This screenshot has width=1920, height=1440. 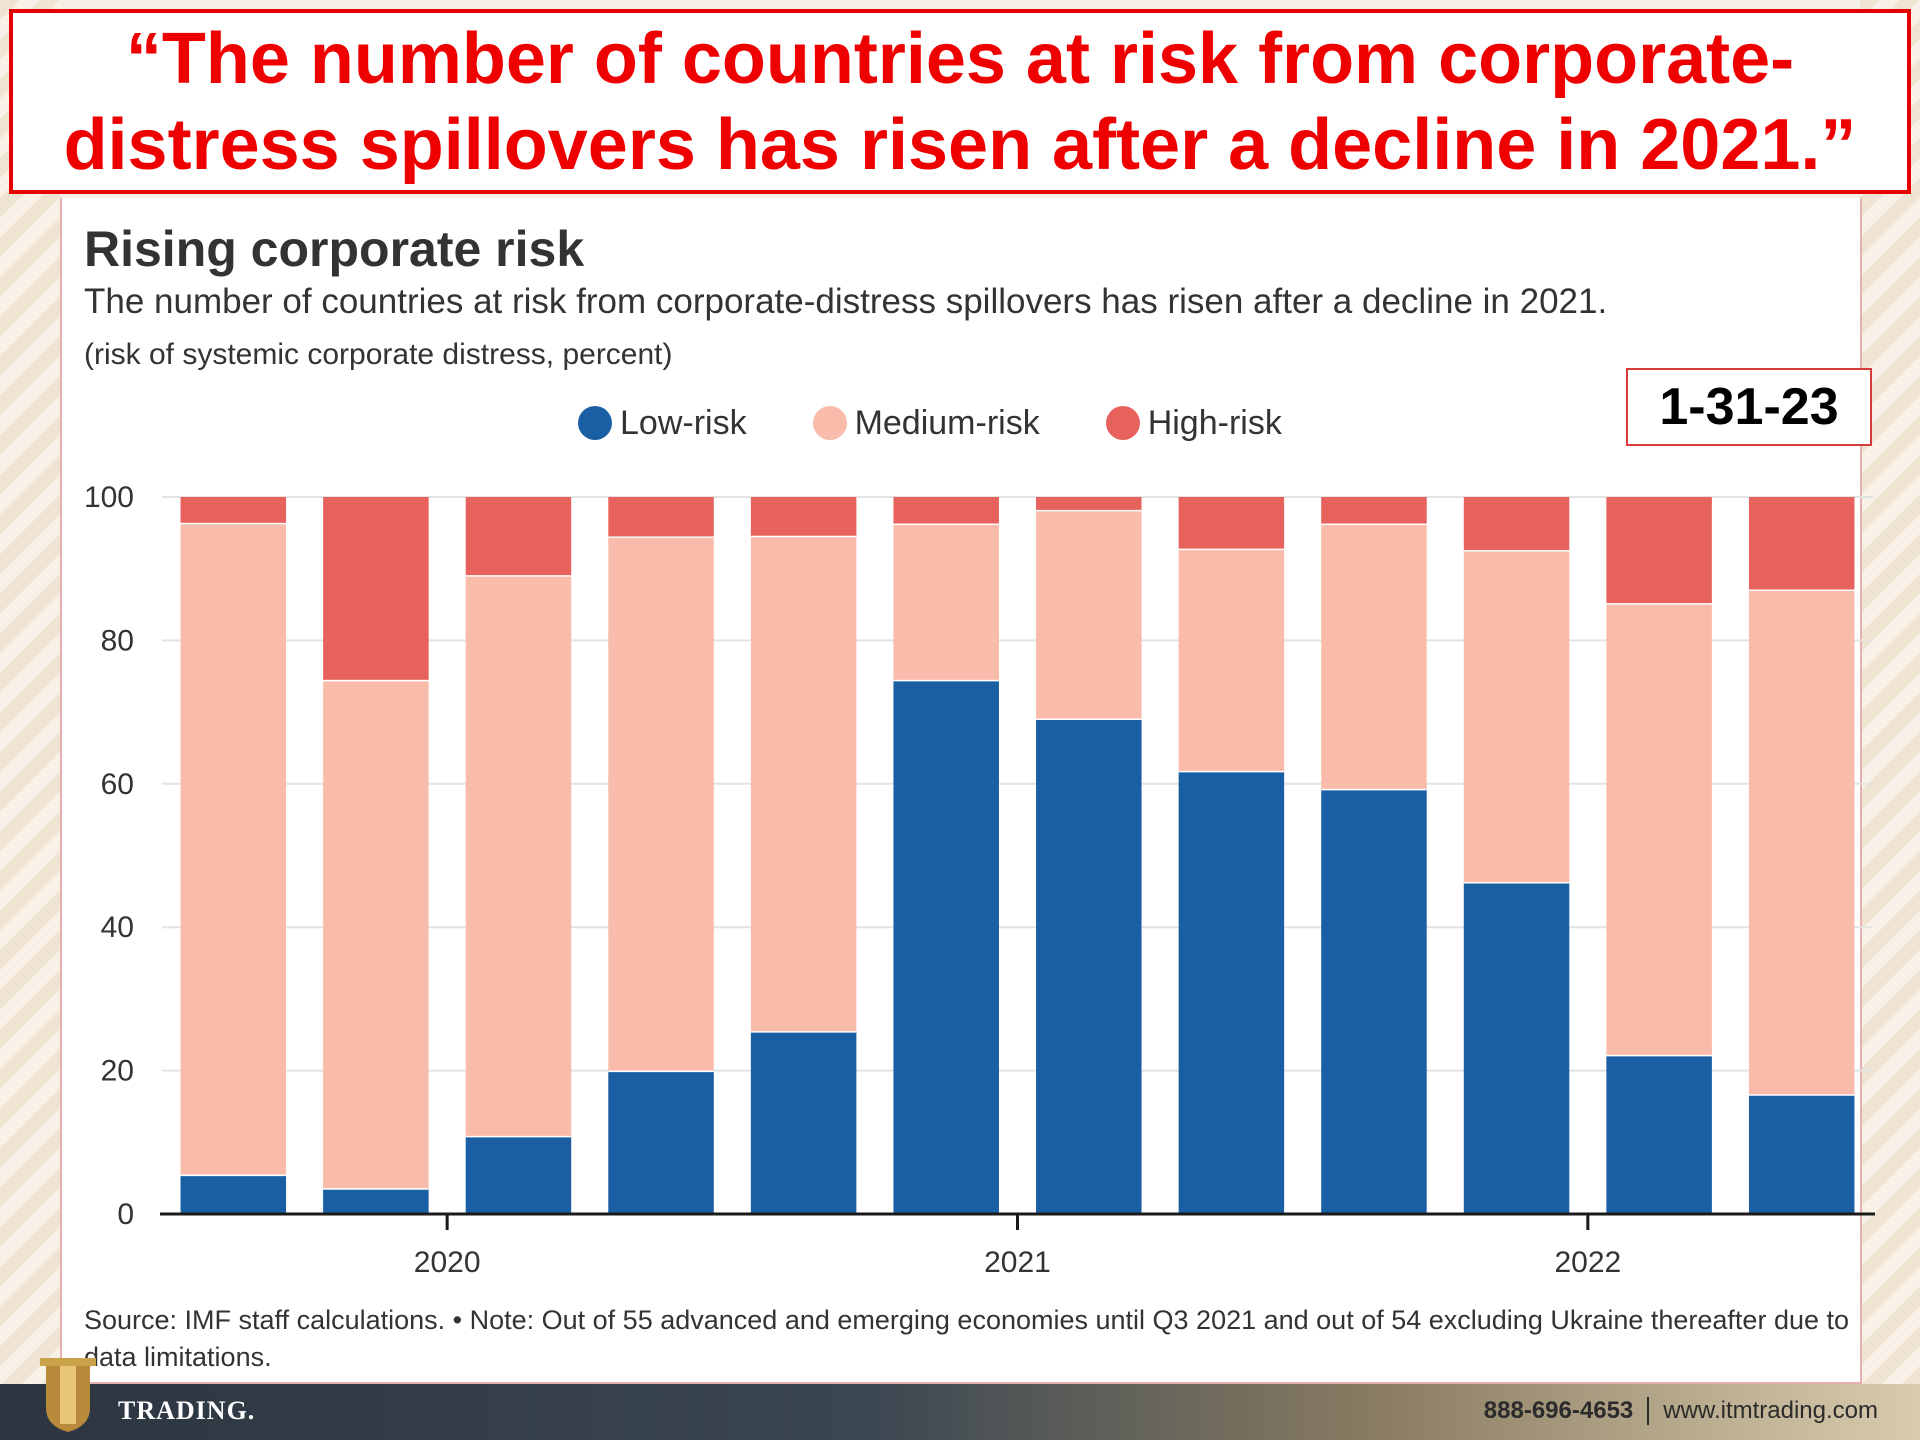 What do you see at coordinates (109, 497) in the screenshot?
I see `y-tick-label-100: 100` at bounding box center [109, 497].